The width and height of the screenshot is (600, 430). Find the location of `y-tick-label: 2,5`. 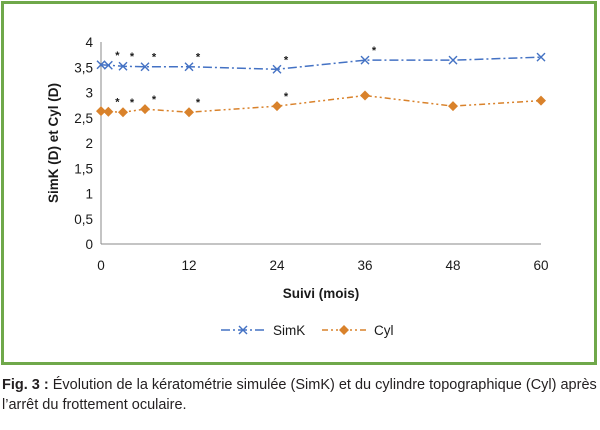

y-tick-label: 2,5 is located at coordinates (83, 118).